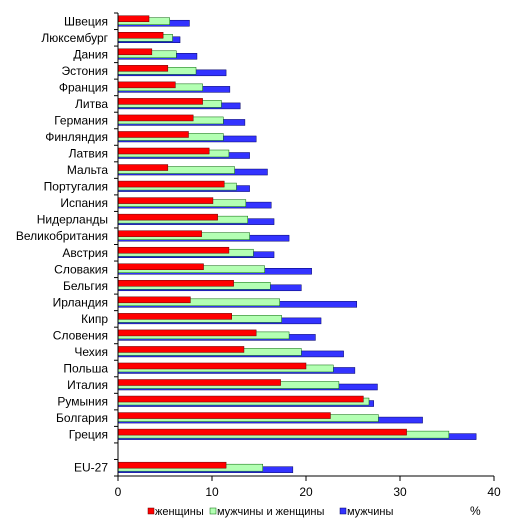 The image size is (519, 529). Describe the element at coordinates (270, 512) in the screenshot. I see `legend-label: мужчины и женщины` at that location.